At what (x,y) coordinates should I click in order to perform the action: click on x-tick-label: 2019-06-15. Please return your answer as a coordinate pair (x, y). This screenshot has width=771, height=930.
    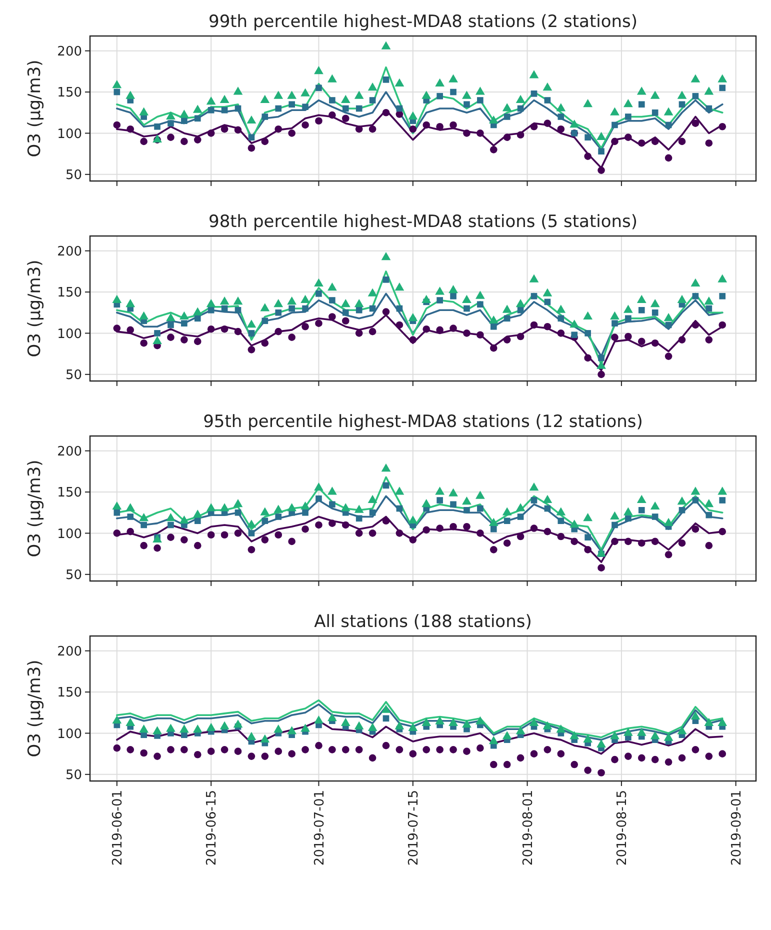
    Looking at the image, I should click on (212, 828).